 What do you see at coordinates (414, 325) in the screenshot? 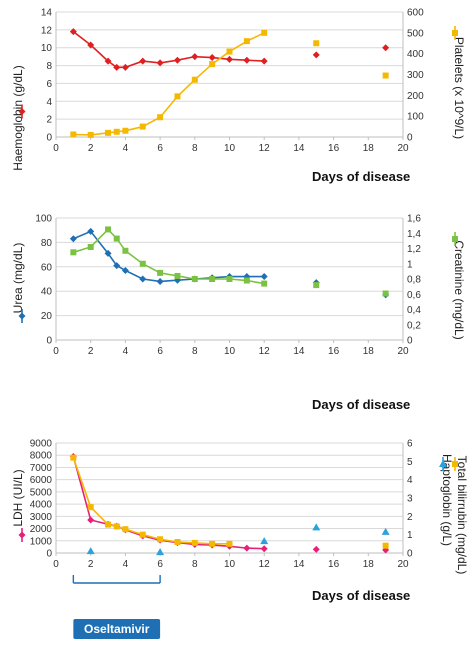
I see `right-tick-label: 0,2` at bounding box center [414, 325].